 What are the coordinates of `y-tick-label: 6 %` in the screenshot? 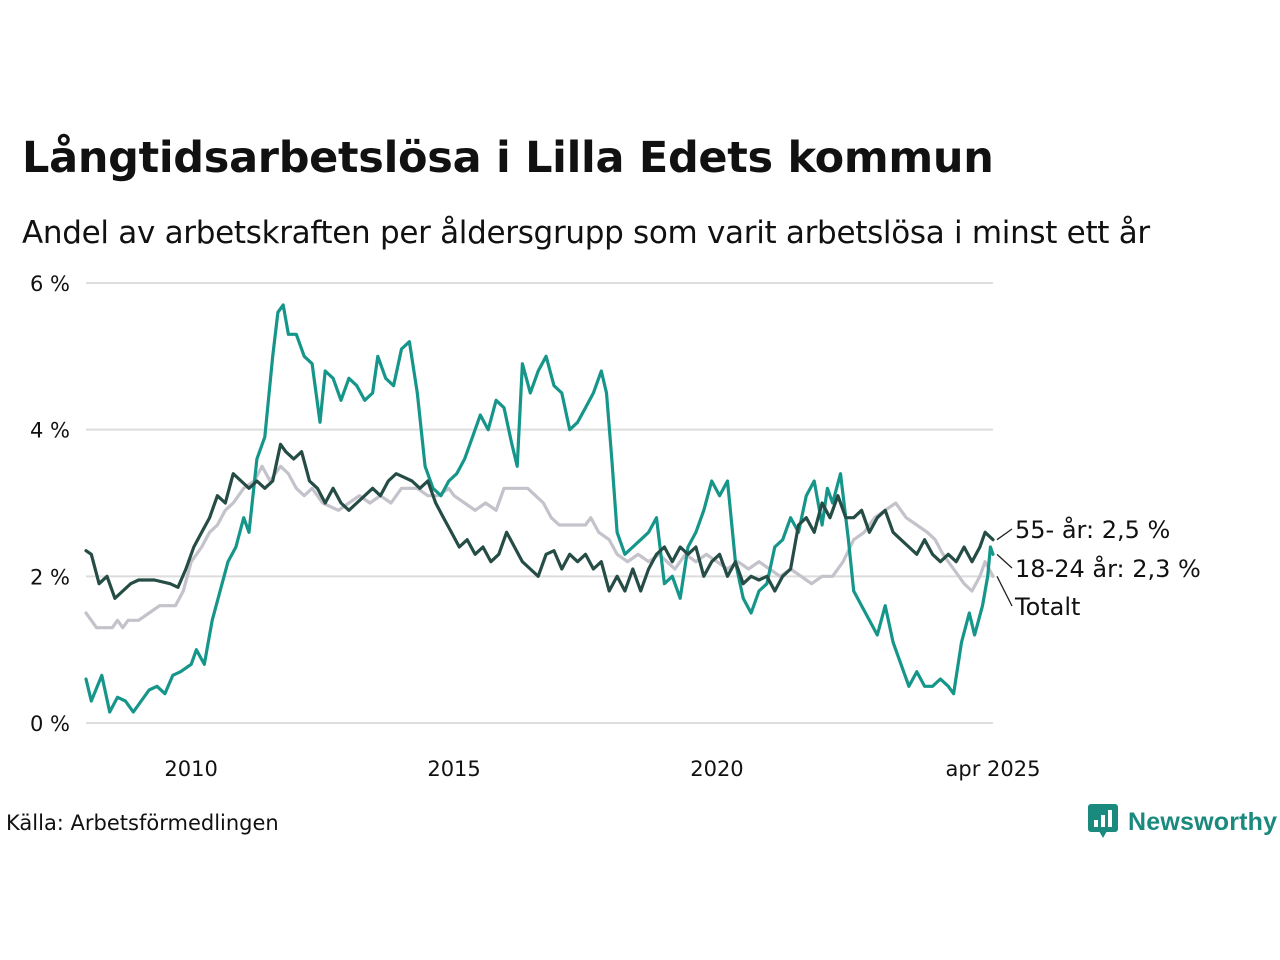 It's located at (50, 284).